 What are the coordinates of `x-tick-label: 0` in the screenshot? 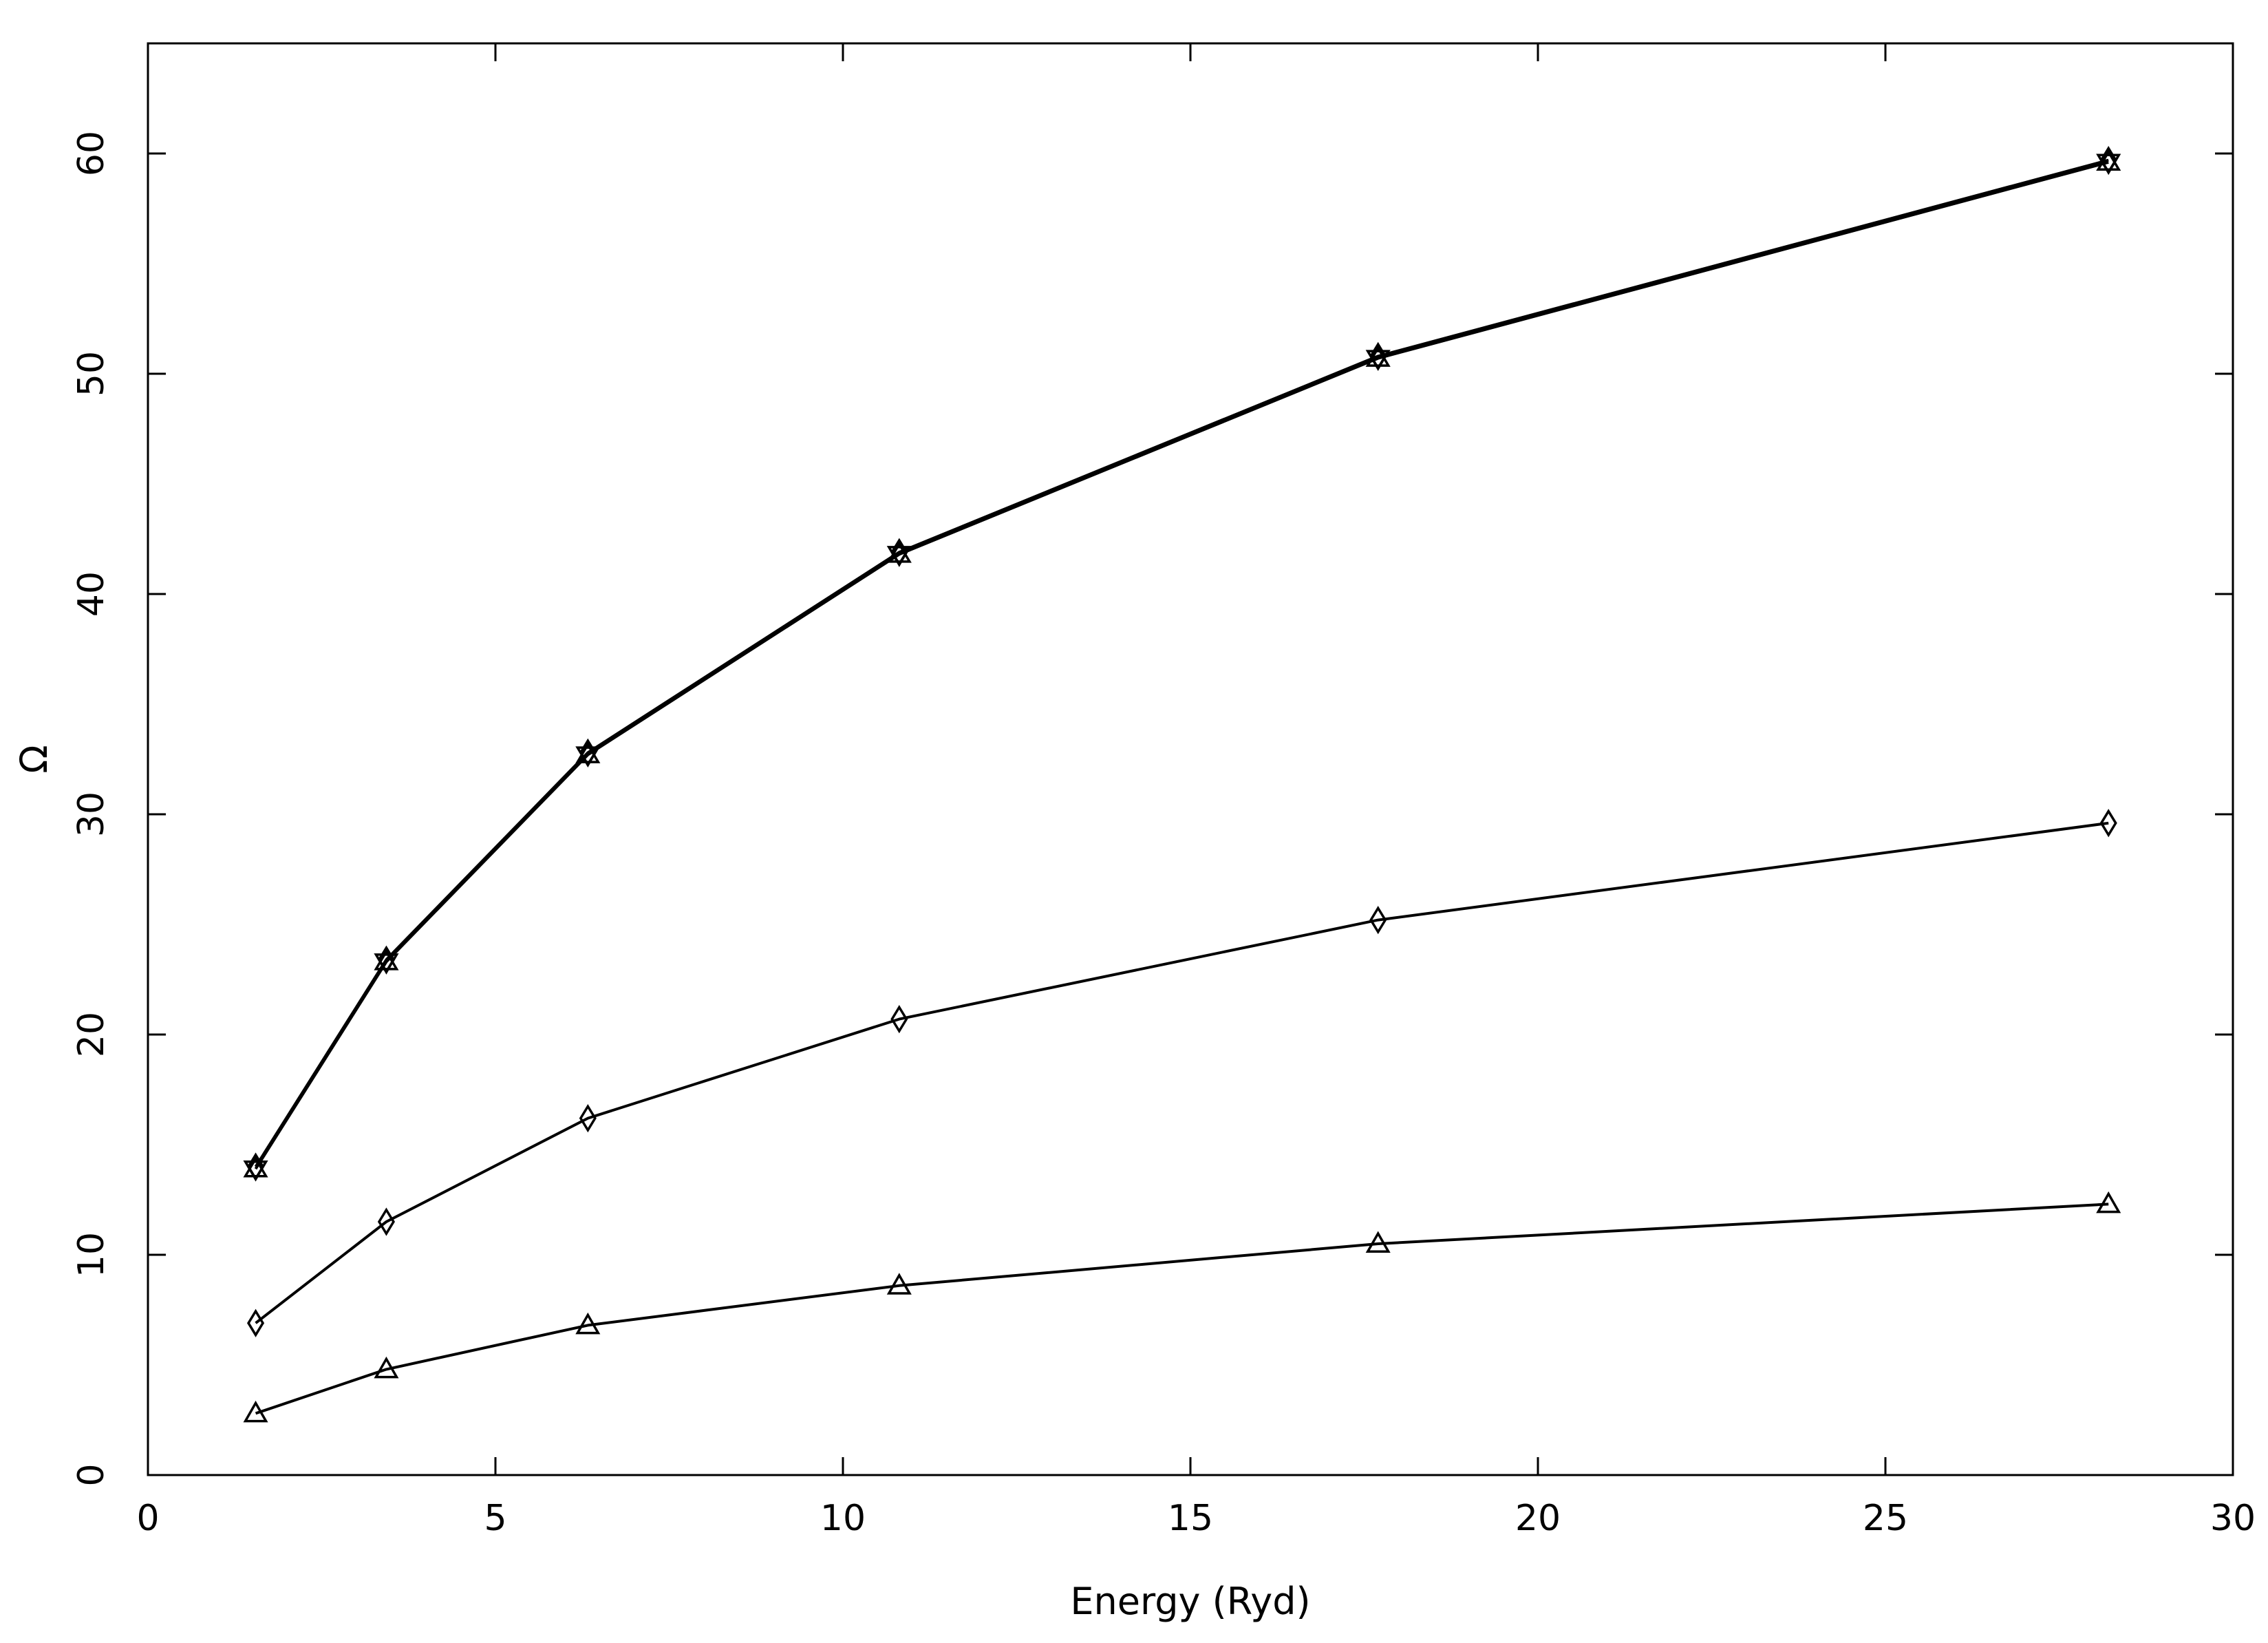 It's located at (147, 1518).